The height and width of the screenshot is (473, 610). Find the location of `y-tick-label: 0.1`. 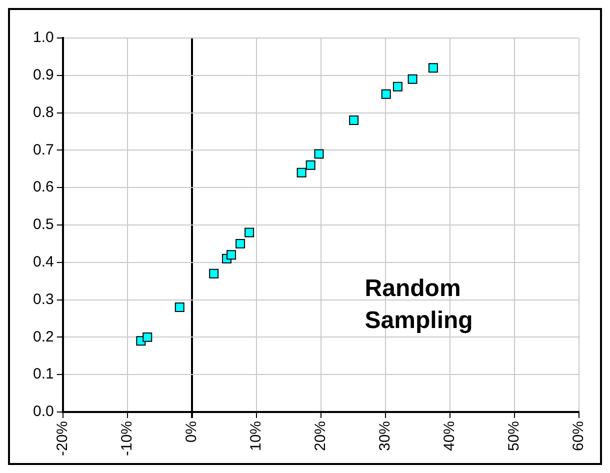

y-tick-label: 0.1 is located at coordinates (43, 374).